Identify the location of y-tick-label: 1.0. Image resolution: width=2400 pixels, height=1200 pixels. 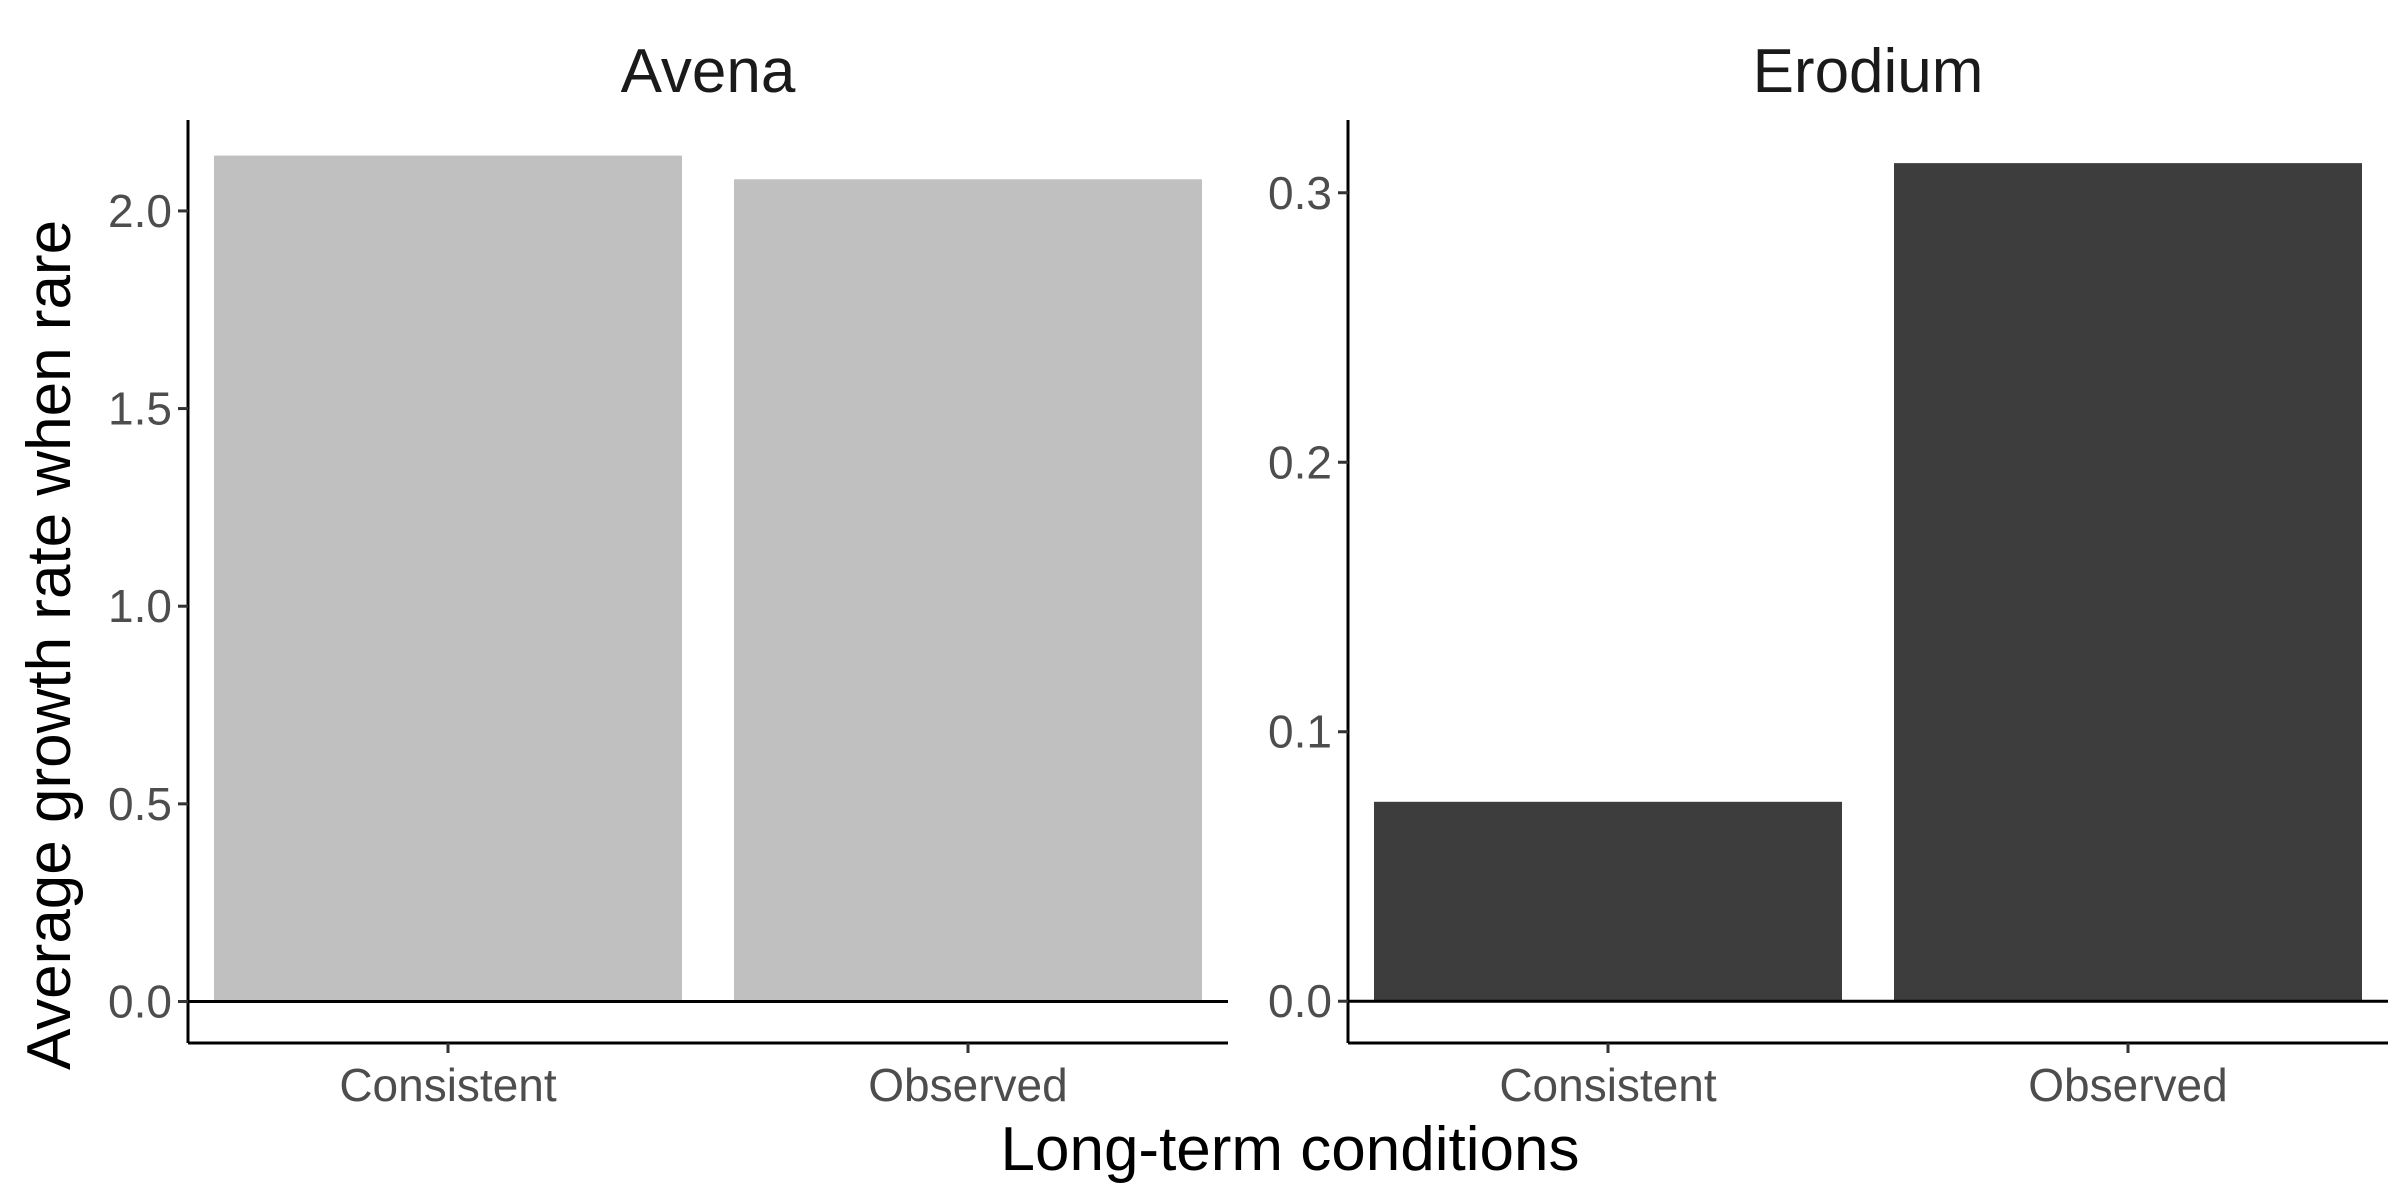
(140, 606).